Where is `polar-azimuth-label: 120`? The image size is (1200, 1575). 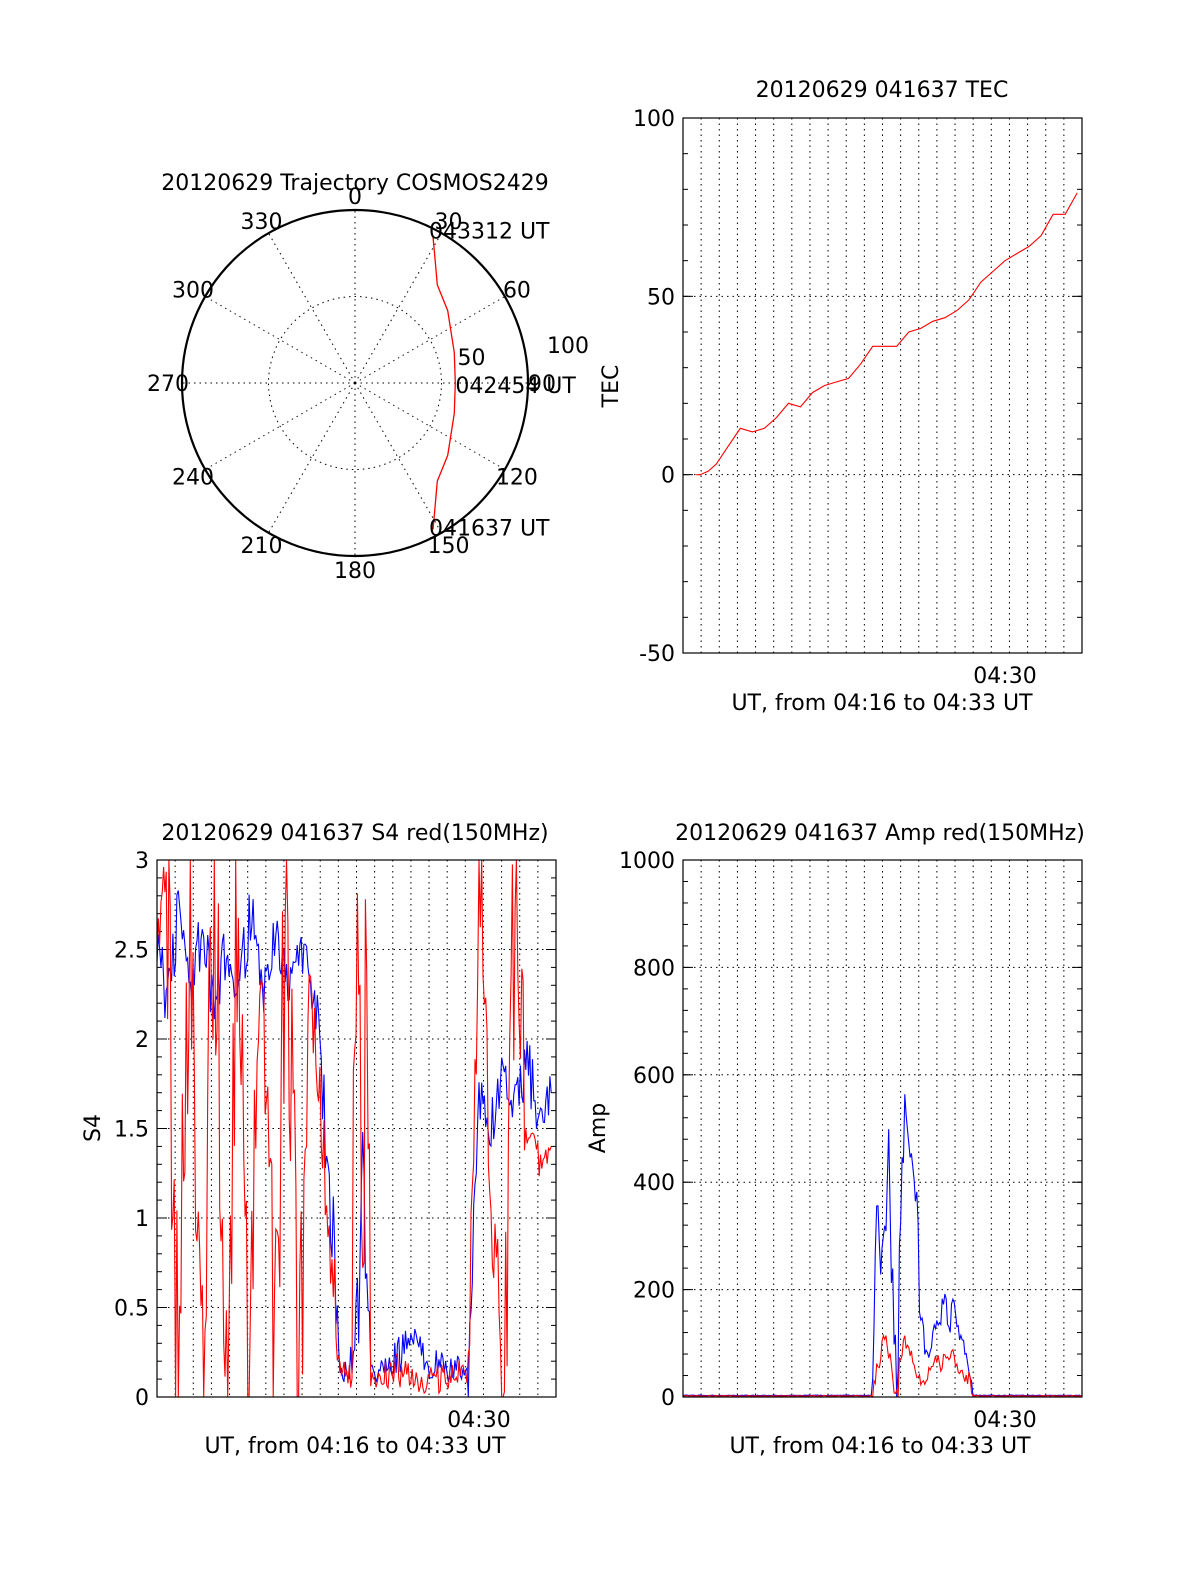 polar-azimuth-label: 120 is located at coordinates (517, 478).